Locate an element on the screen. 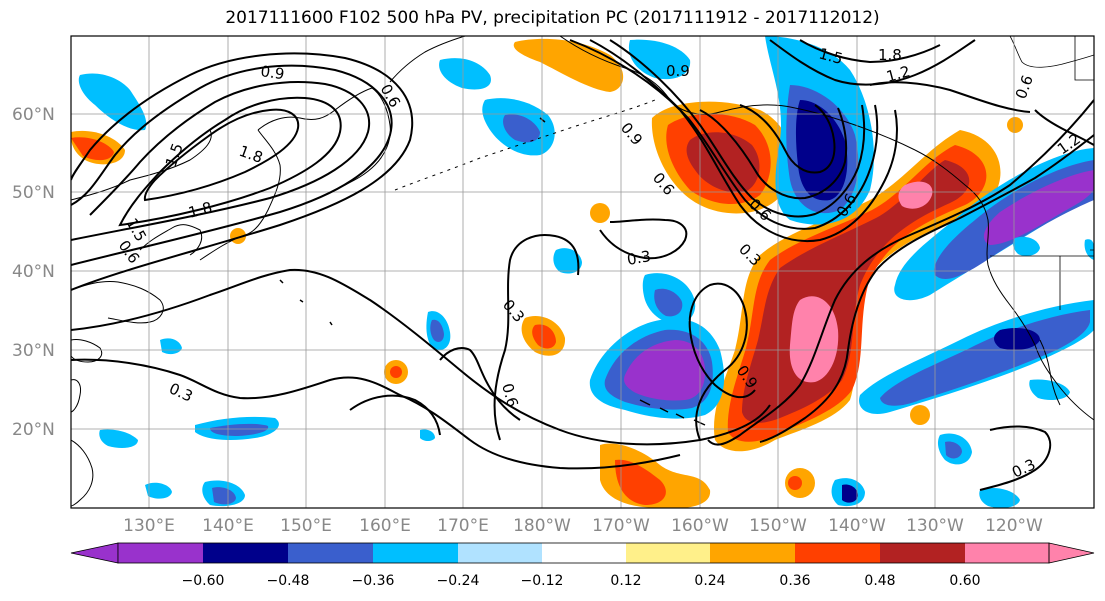 Image resolution: width=1105 pixels, height=601 pixels. colorbar-tick-label: −0.24 is located at coordinates (458, 581).